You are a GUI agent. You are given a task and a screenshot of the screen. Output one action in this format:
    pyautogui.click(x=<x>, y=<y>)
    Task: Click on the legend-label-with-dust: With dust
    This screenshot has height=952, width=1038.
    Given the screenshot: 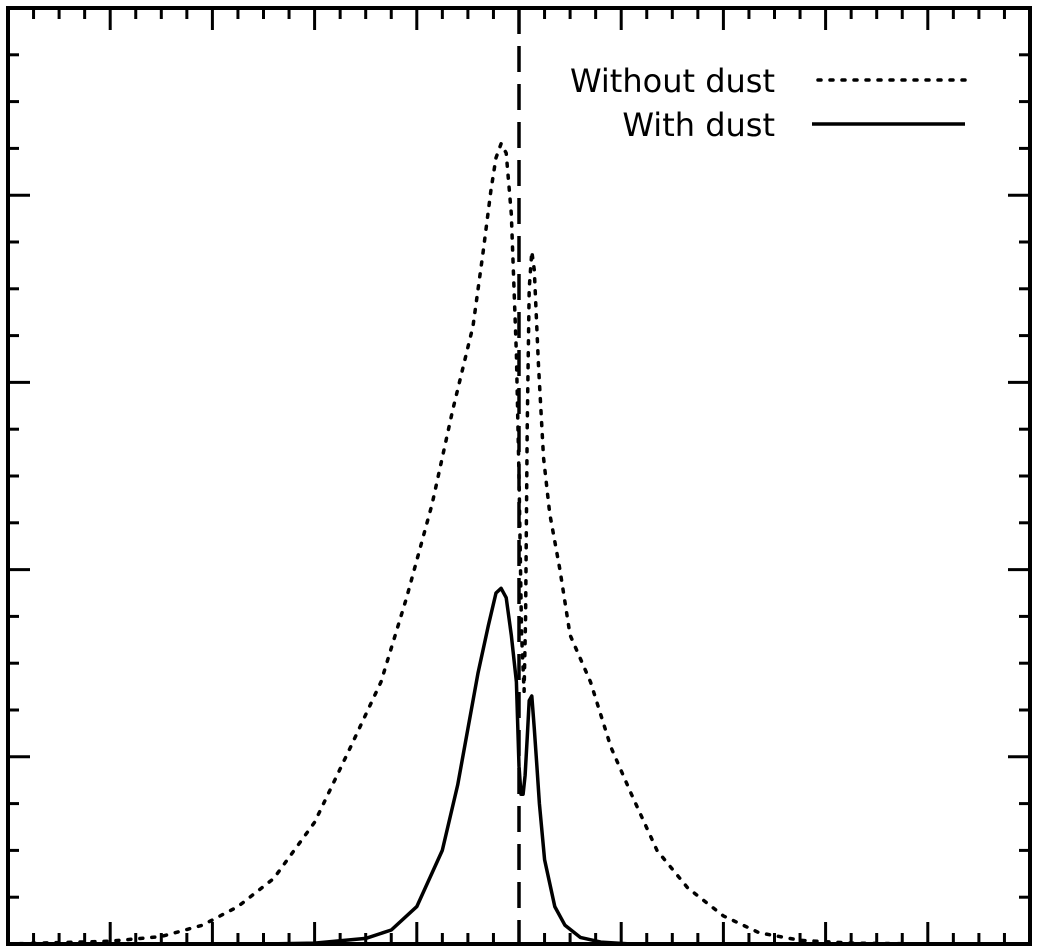 What is the action you would take?
    pyautogui.click(x=698, y=125)
    